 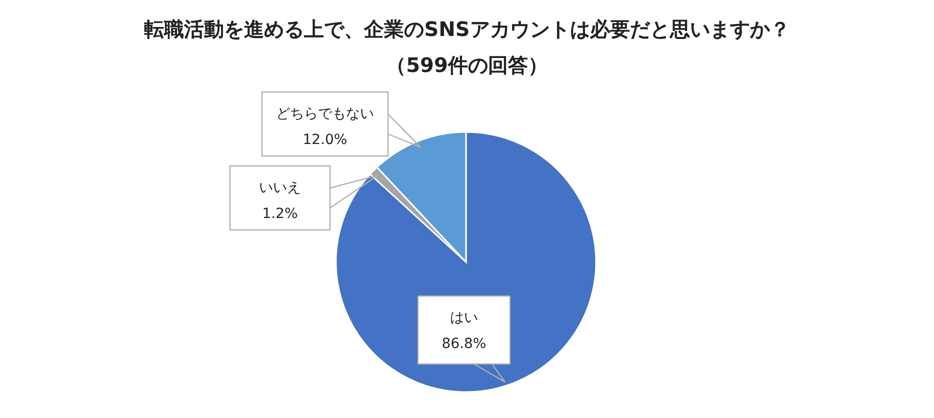 What do you see at coordinates (467, 29) in the screenshot?
I see `chart-title: 転職活動を進める上で、企業のSNSアカウントは必要だと思いますか？` at bounding box center [467, 29].